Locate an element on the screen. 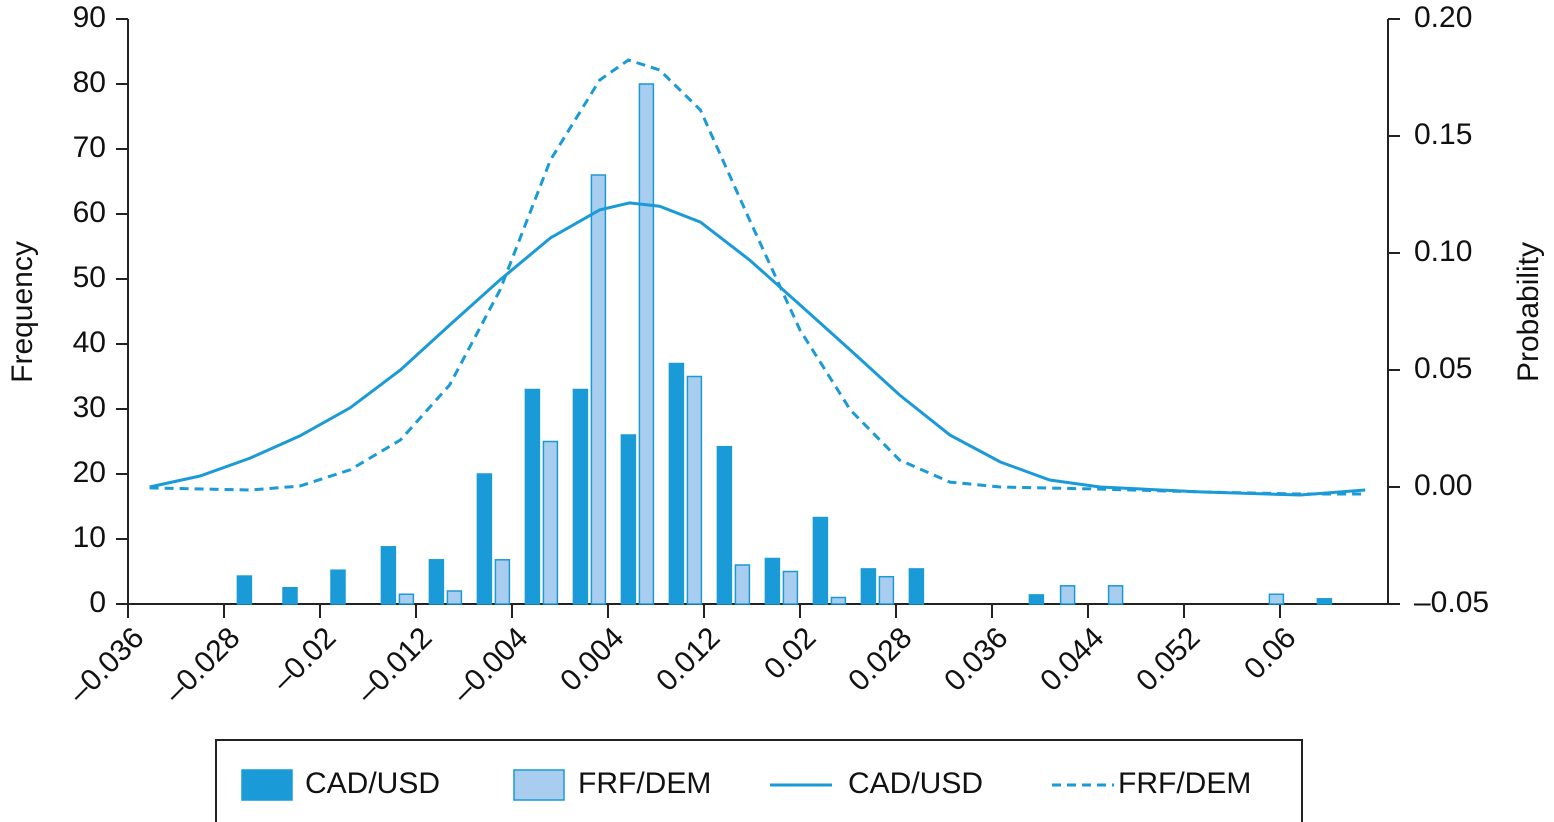 This screenshot has width=1554, height=822. x-tick-label: 0.044 is located at coordinates (1072, 659).